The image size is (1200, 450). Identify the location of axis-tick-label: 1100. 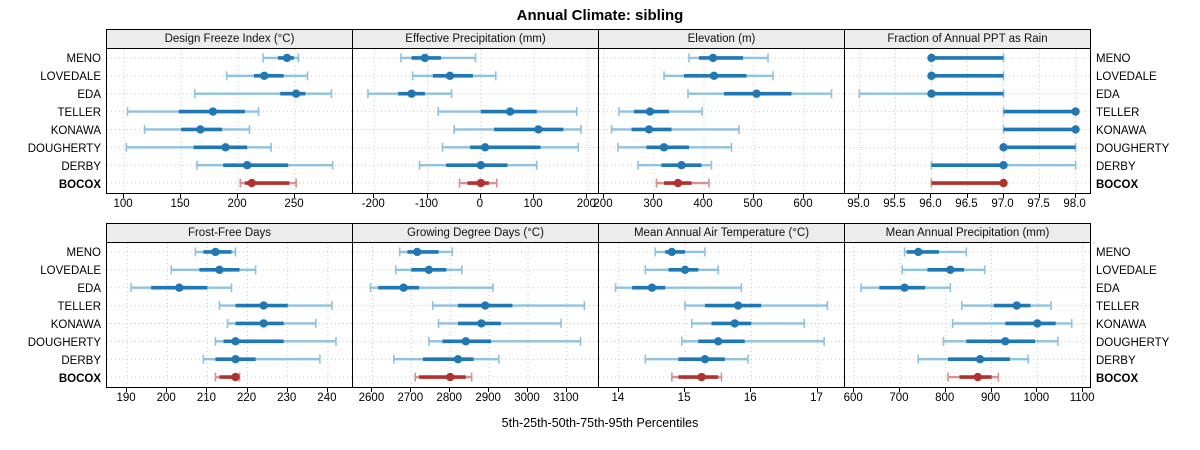
(1082, 398).